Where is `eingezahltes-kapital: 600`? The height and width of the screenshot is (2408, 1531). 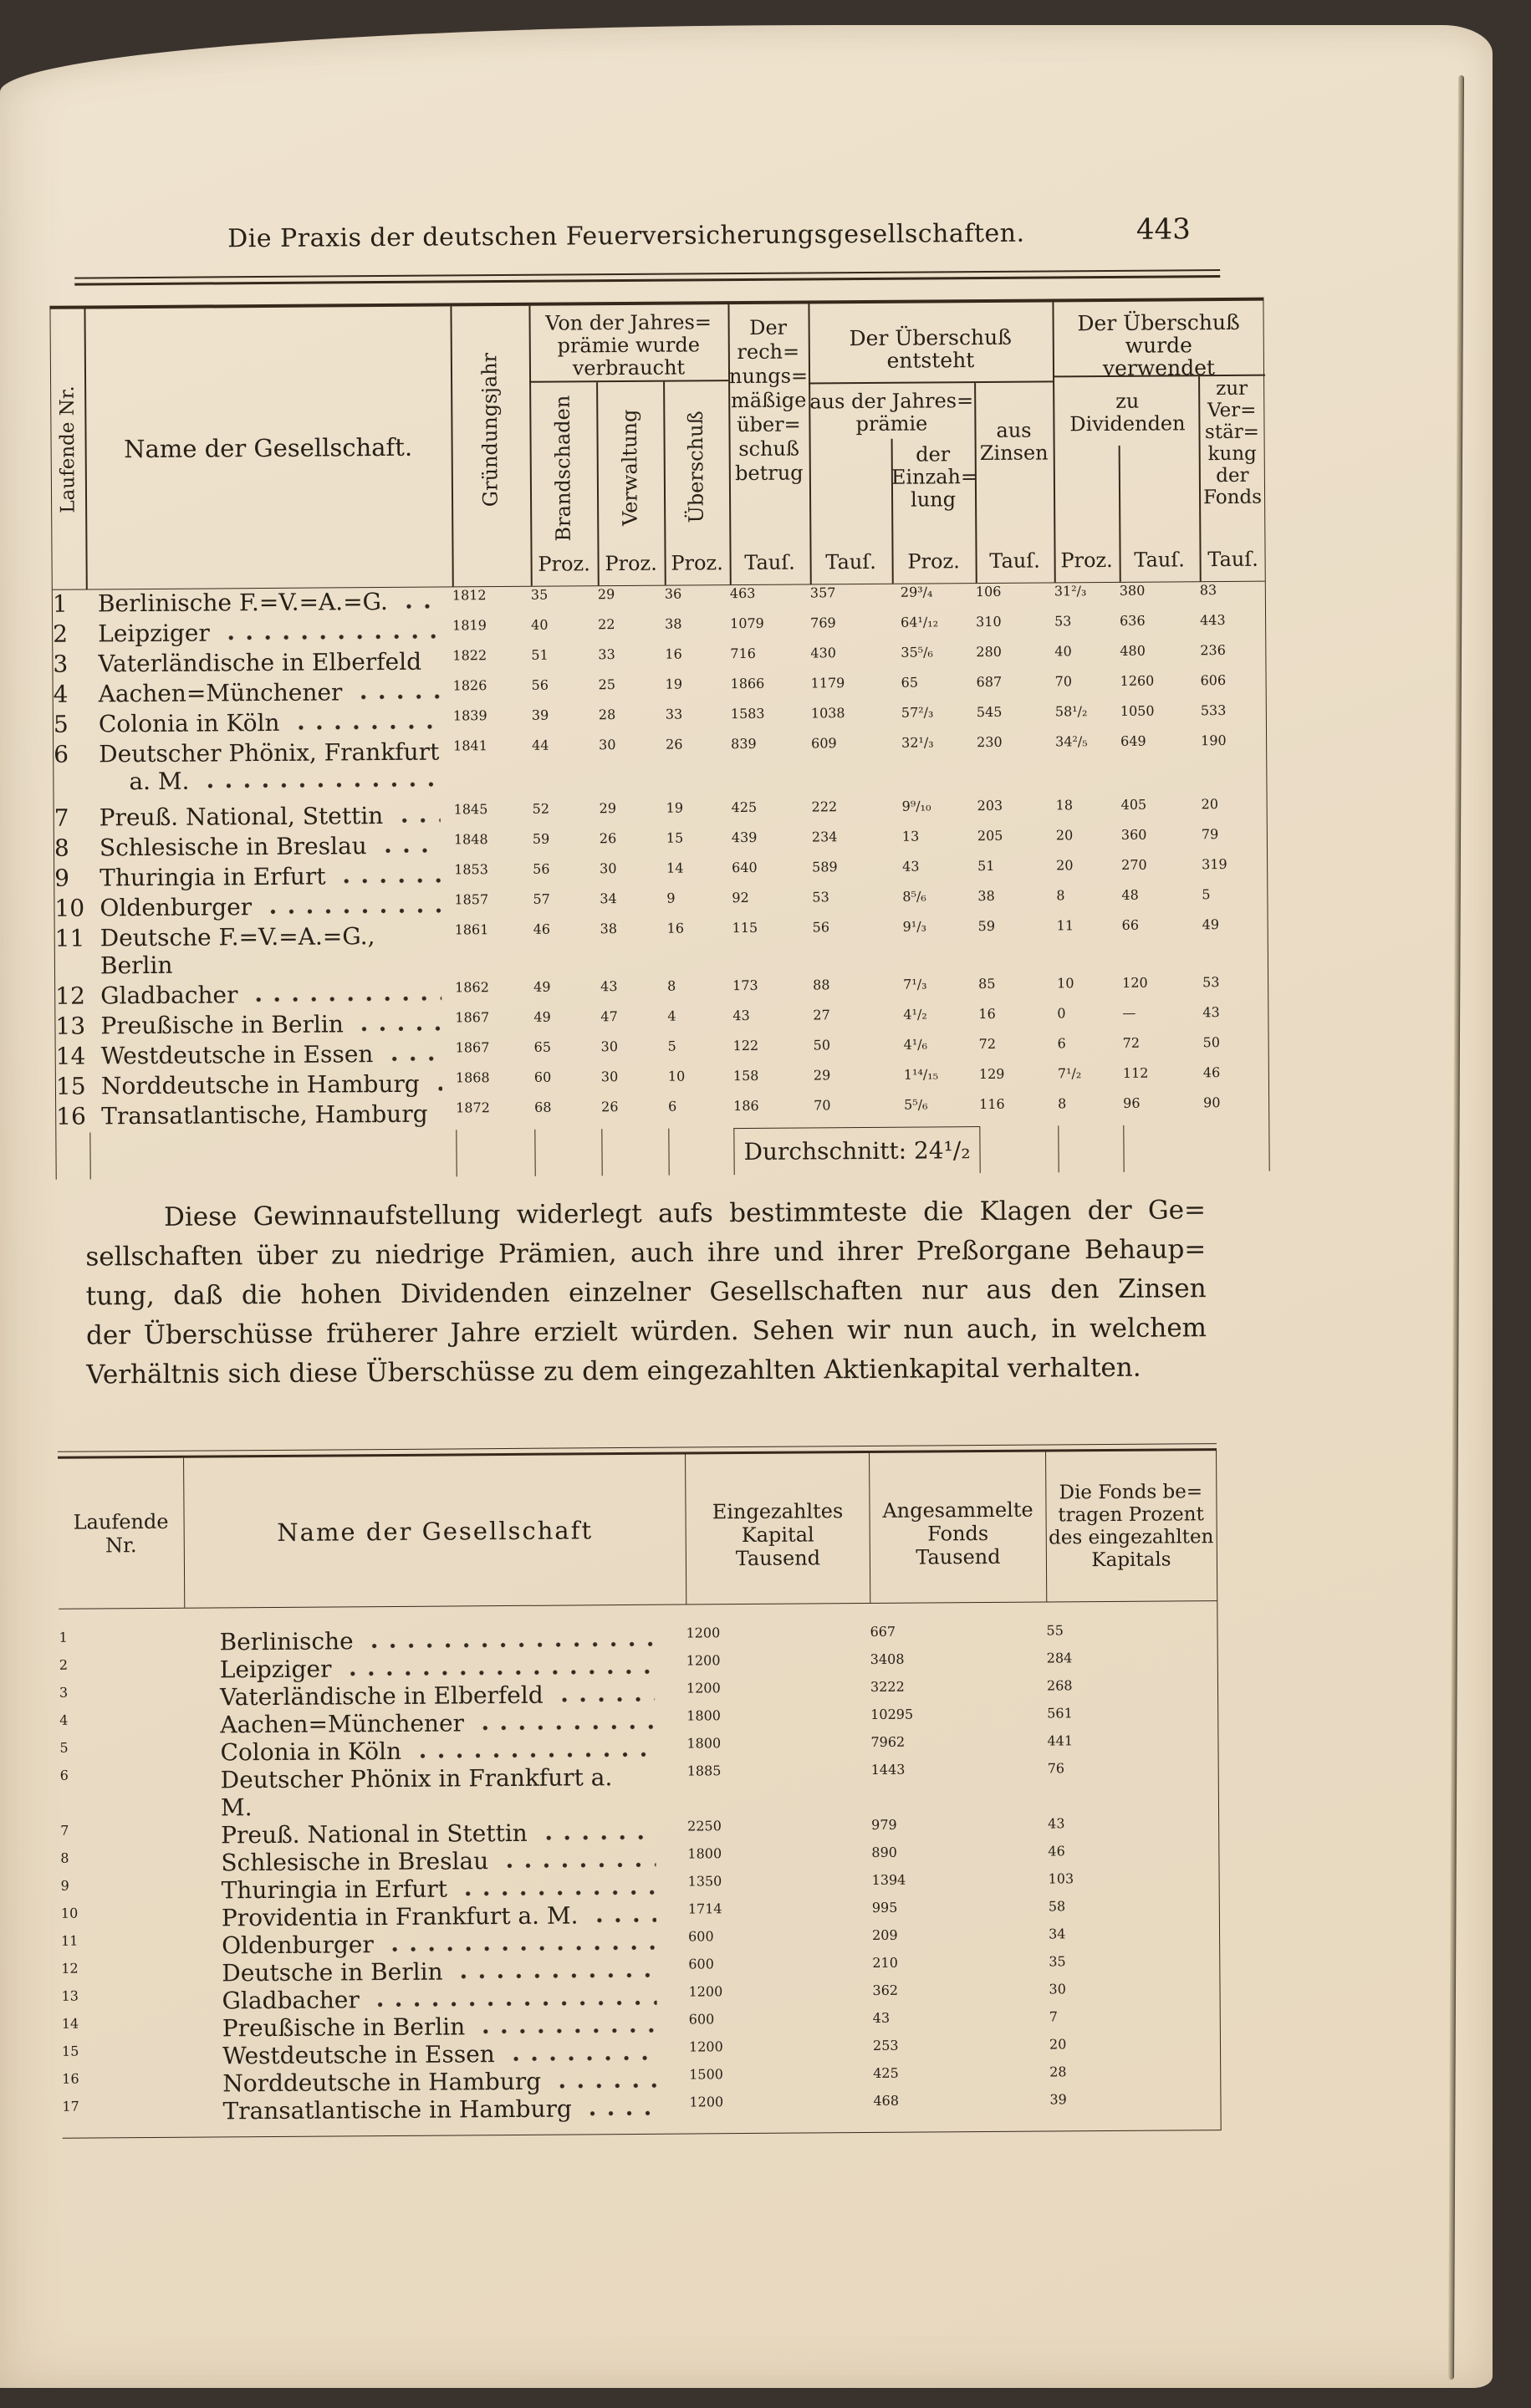
eingezahltes-kapital: 600 is located at coordinates (701, 1964).